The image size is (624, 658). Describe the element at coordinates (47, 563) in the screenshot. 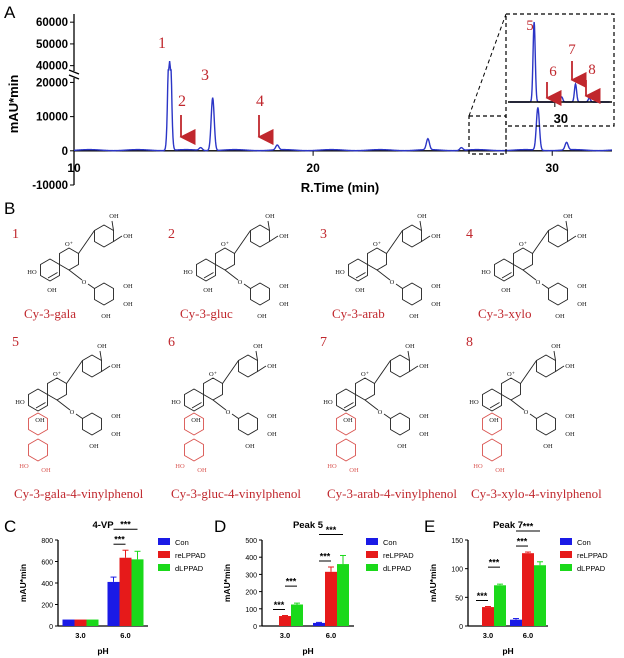

I see `y-tick-label: 600` at that location.